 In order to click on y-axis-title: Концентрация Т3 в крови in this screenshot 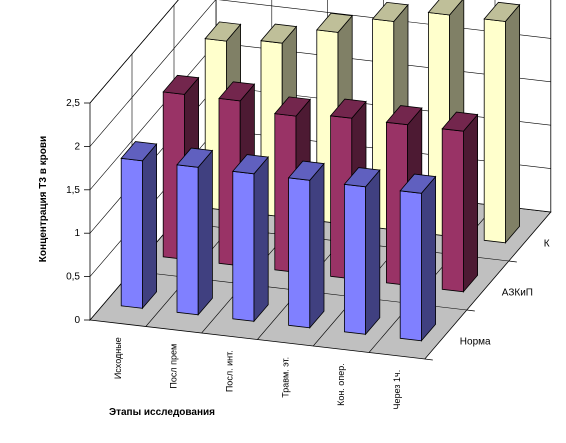, I will do `click(43, 199)`.